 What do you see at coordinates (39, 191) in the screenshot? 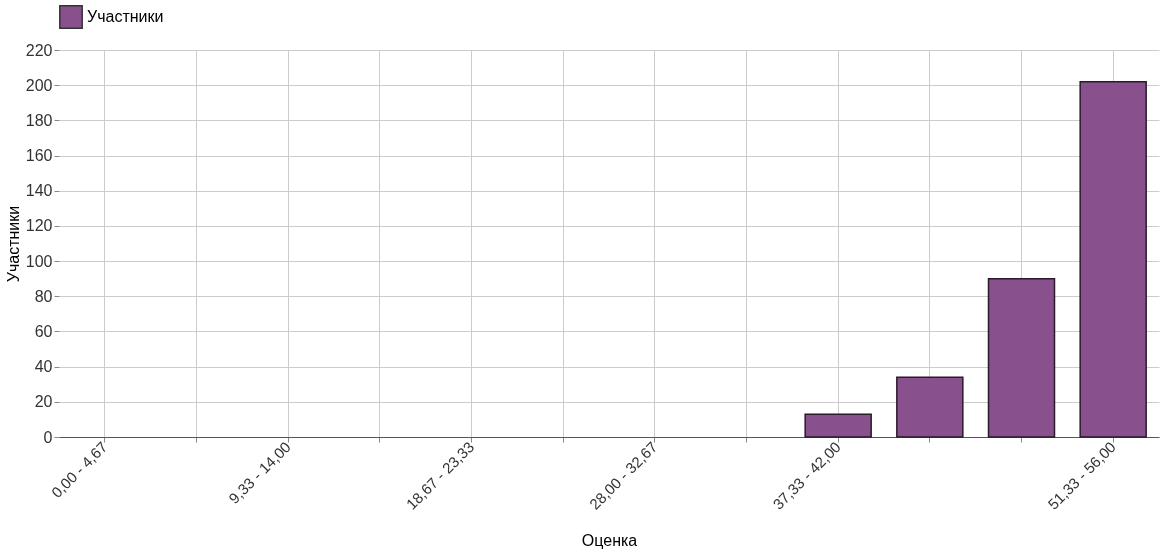
I see `y-tick-label: 140` at bounding box center [39, 191].